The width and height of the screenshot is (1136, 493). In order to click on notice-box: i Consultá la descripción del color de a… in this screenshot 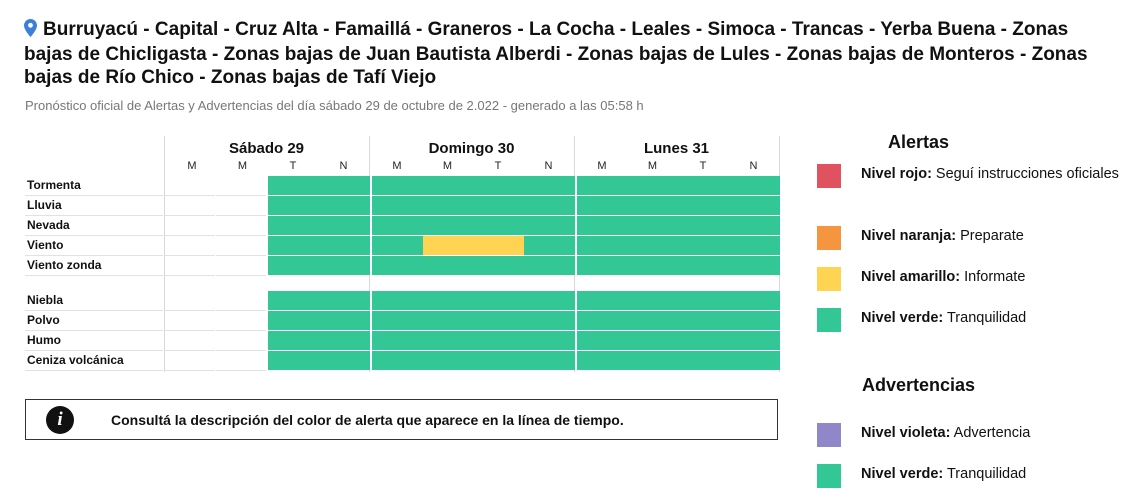, I will do `click(401, 419)`.